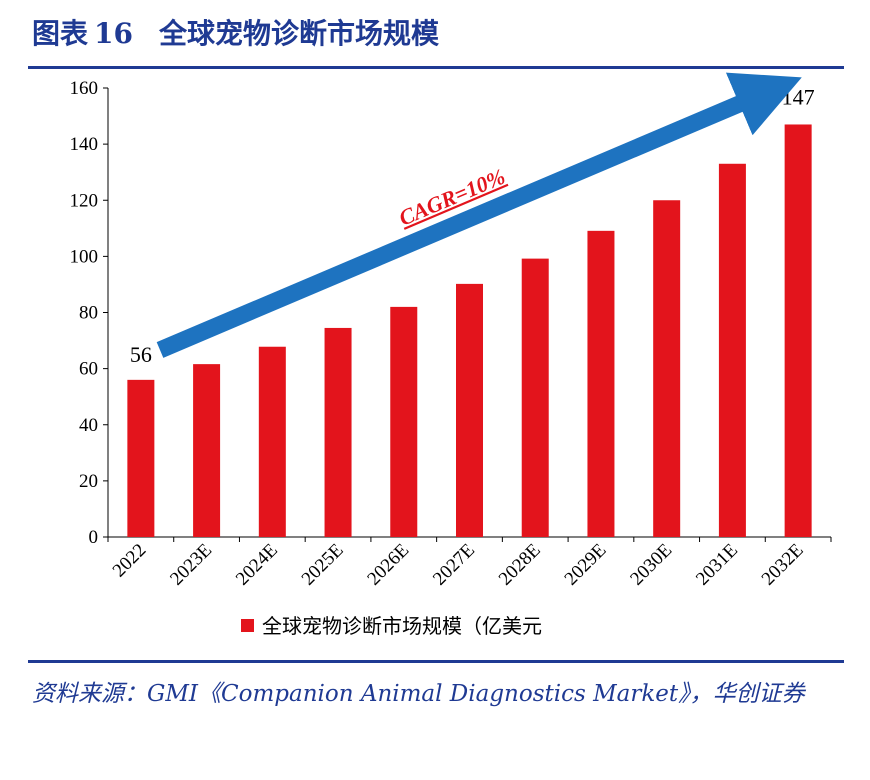  What do you see at coordinates (454, 565) in the screenshot?
I see `x-tick-label: 2027E` at bounding box center [454, 565].